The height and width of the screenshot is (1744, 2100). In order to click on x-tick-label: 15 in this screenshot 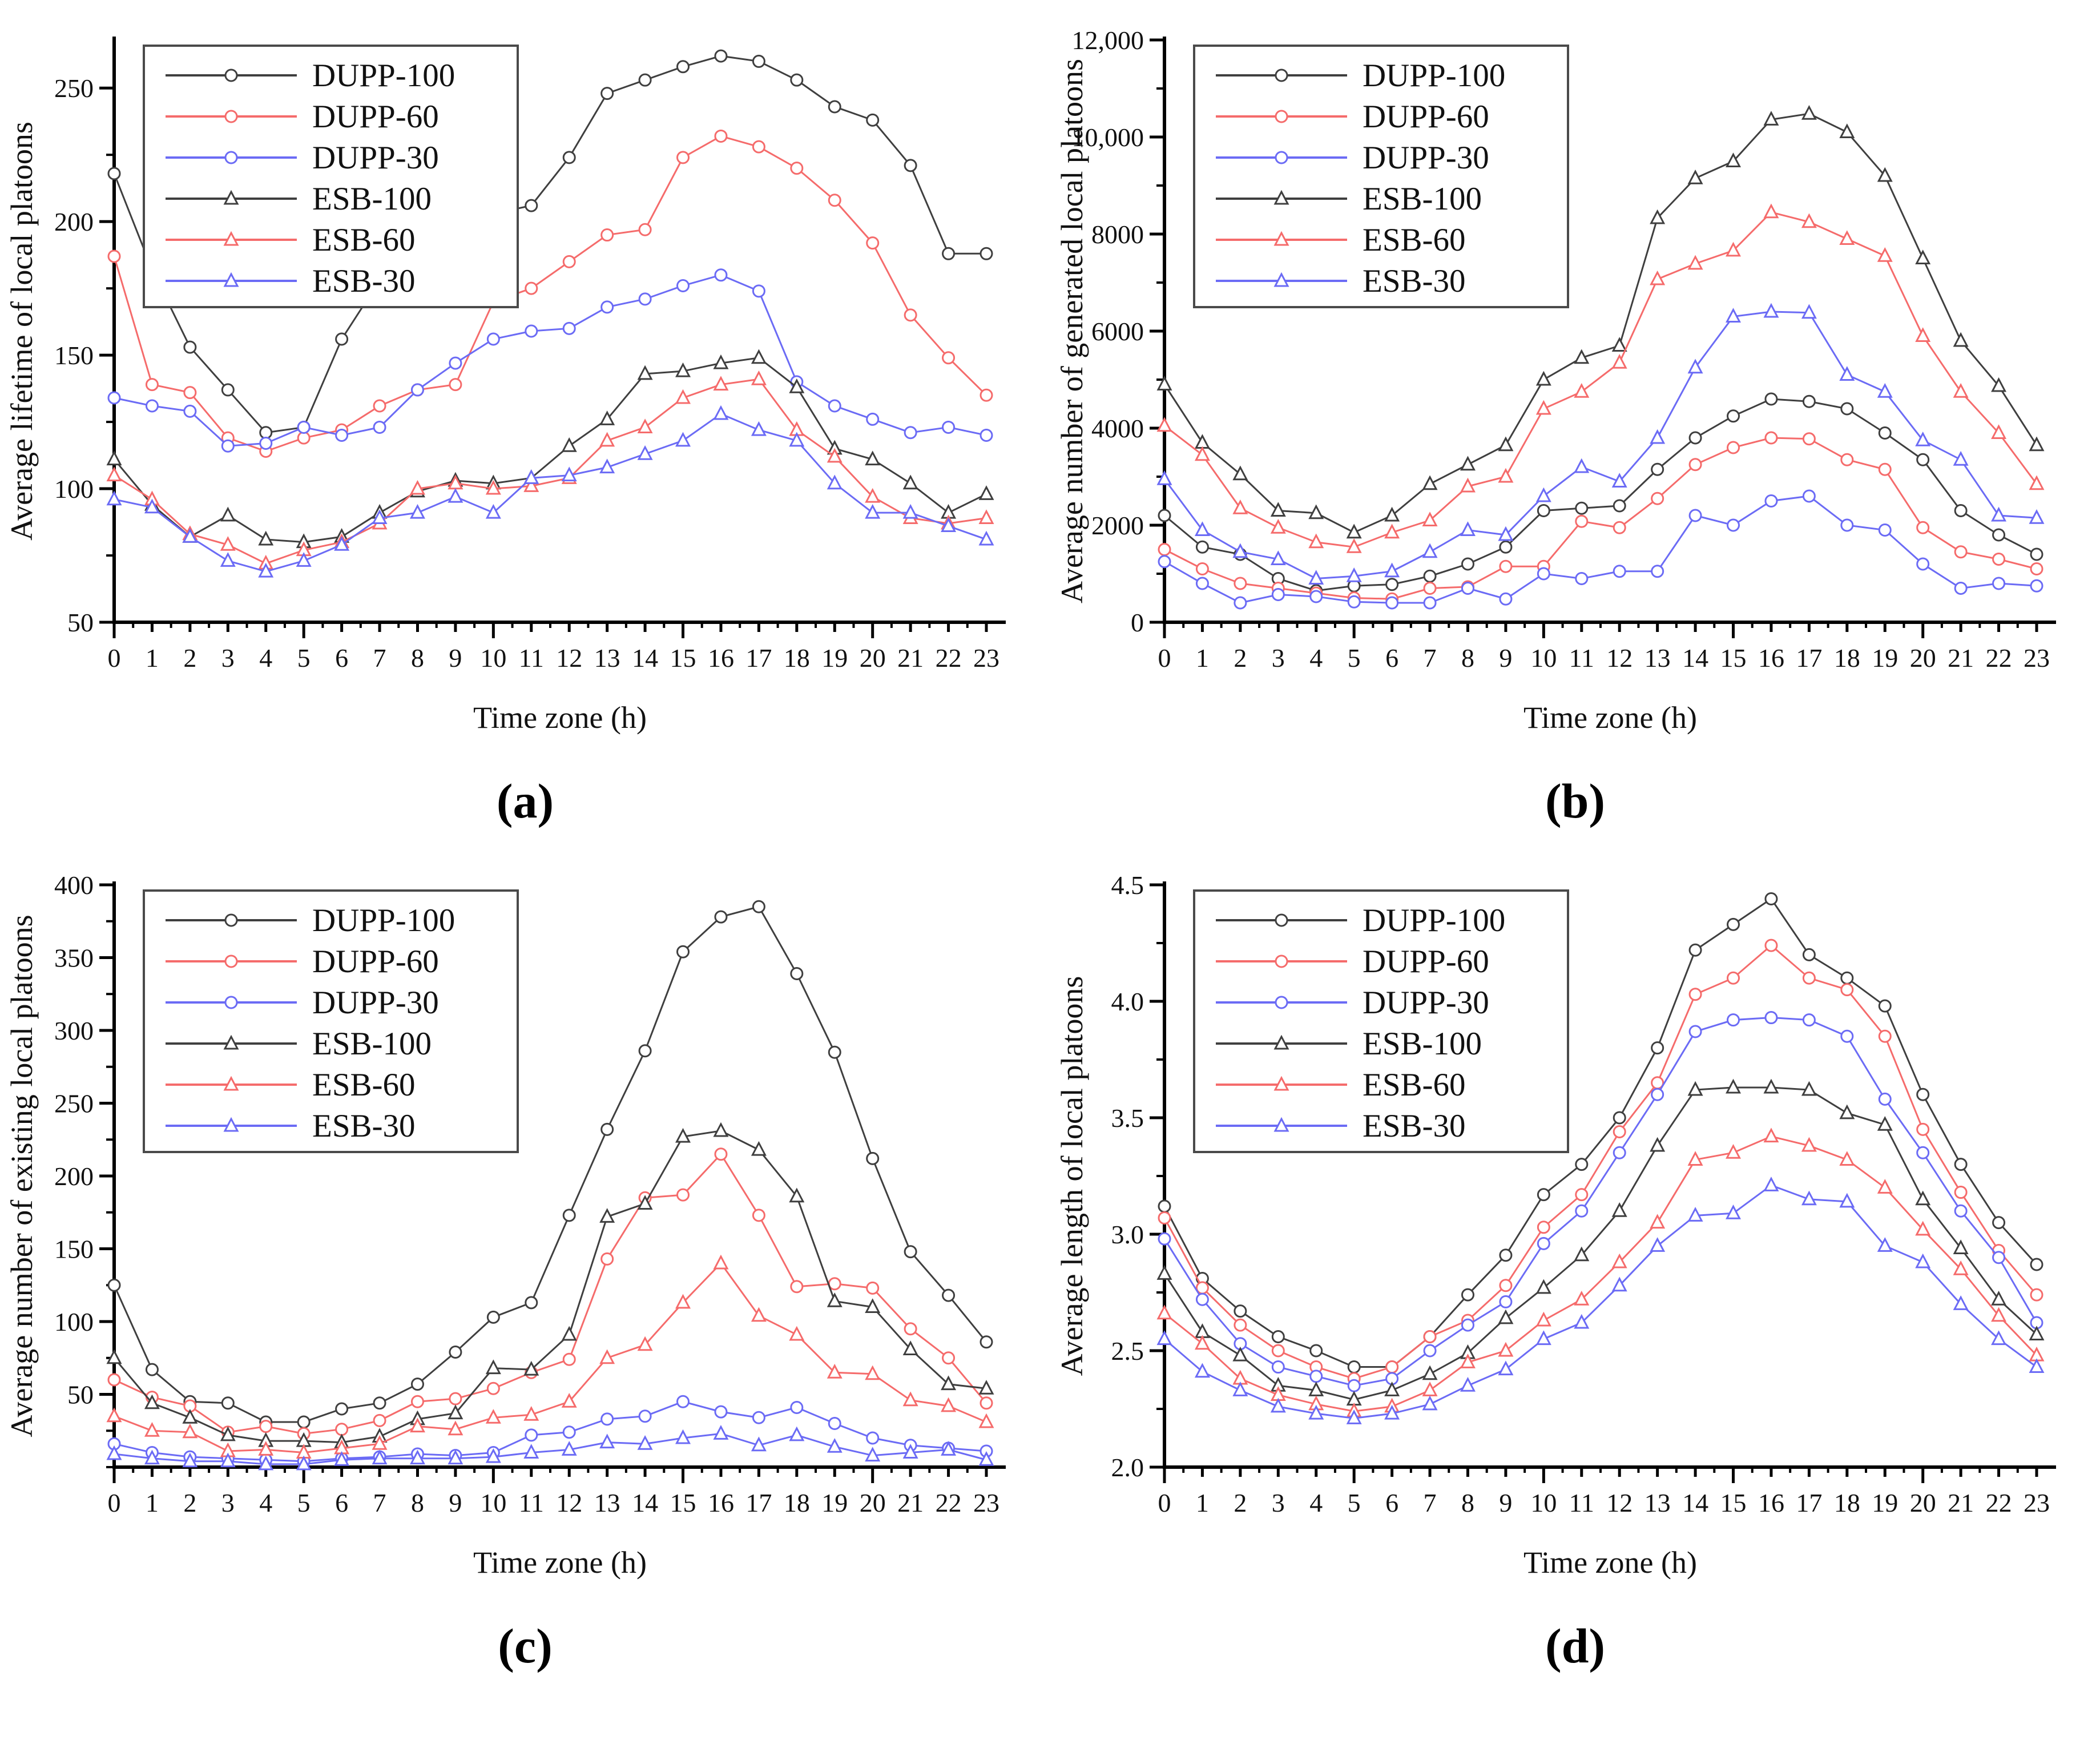, I will do `click(683, 1503)`.